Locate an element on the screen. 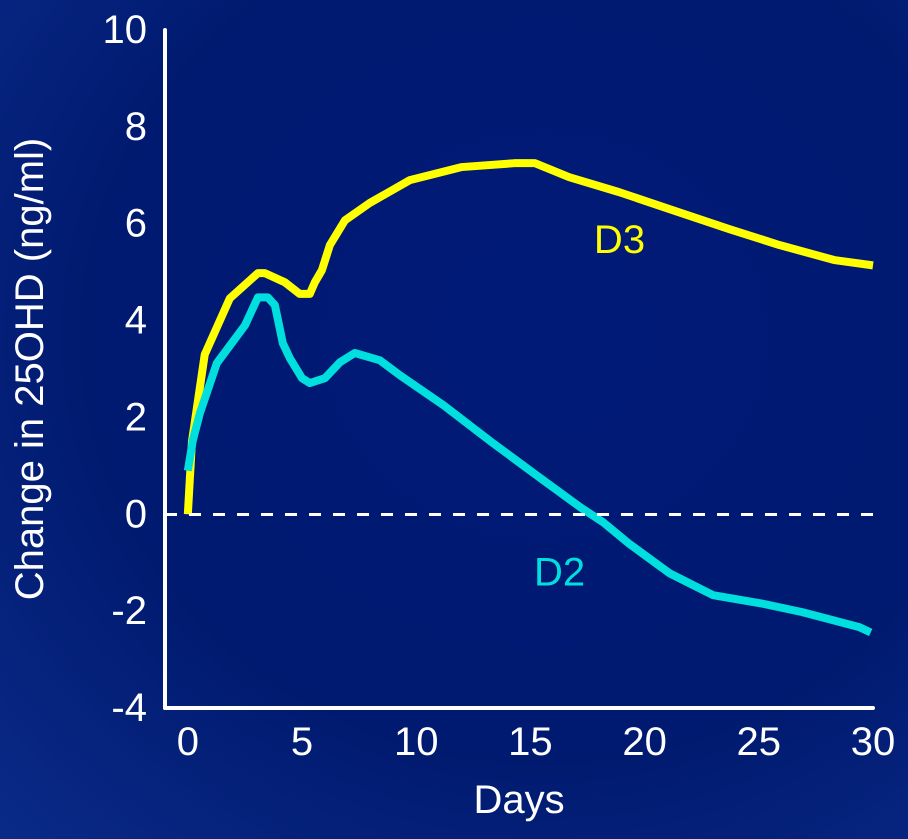  series-label: D3 is located at coordinates (620, 240).